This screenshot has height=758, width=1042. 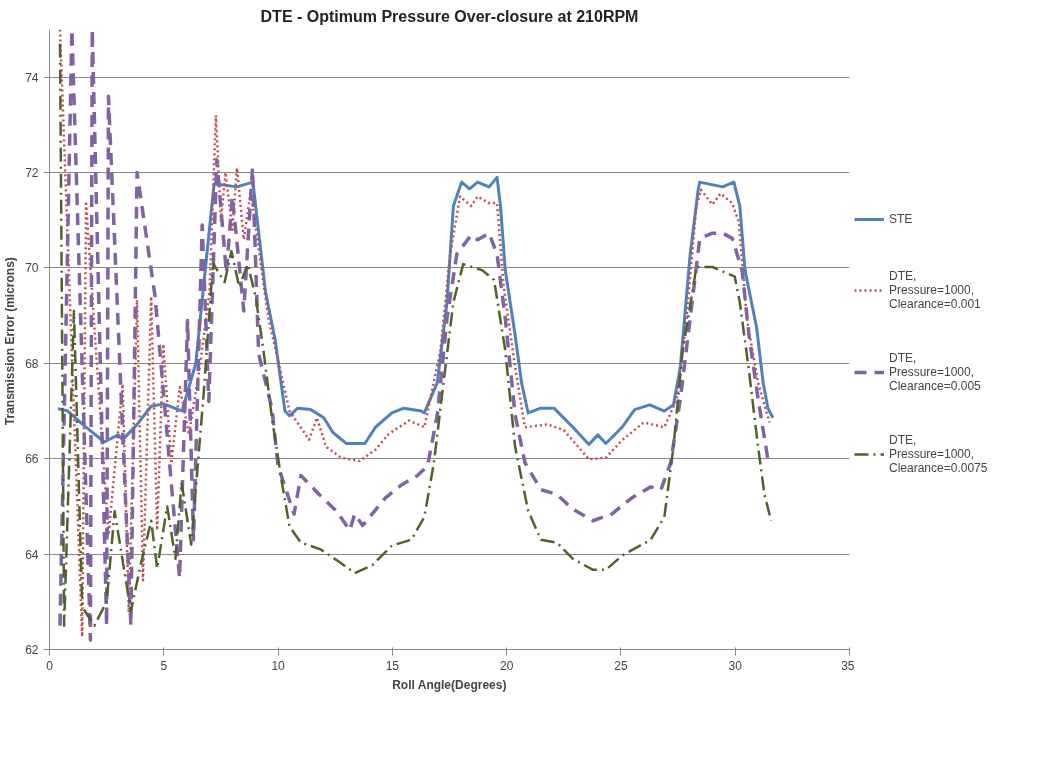 What do you see at coordinates (449, 684) in the screenshot?
I see `x-axis-title: Roll Angle(Degrees)` at bounding box center [449, 684].